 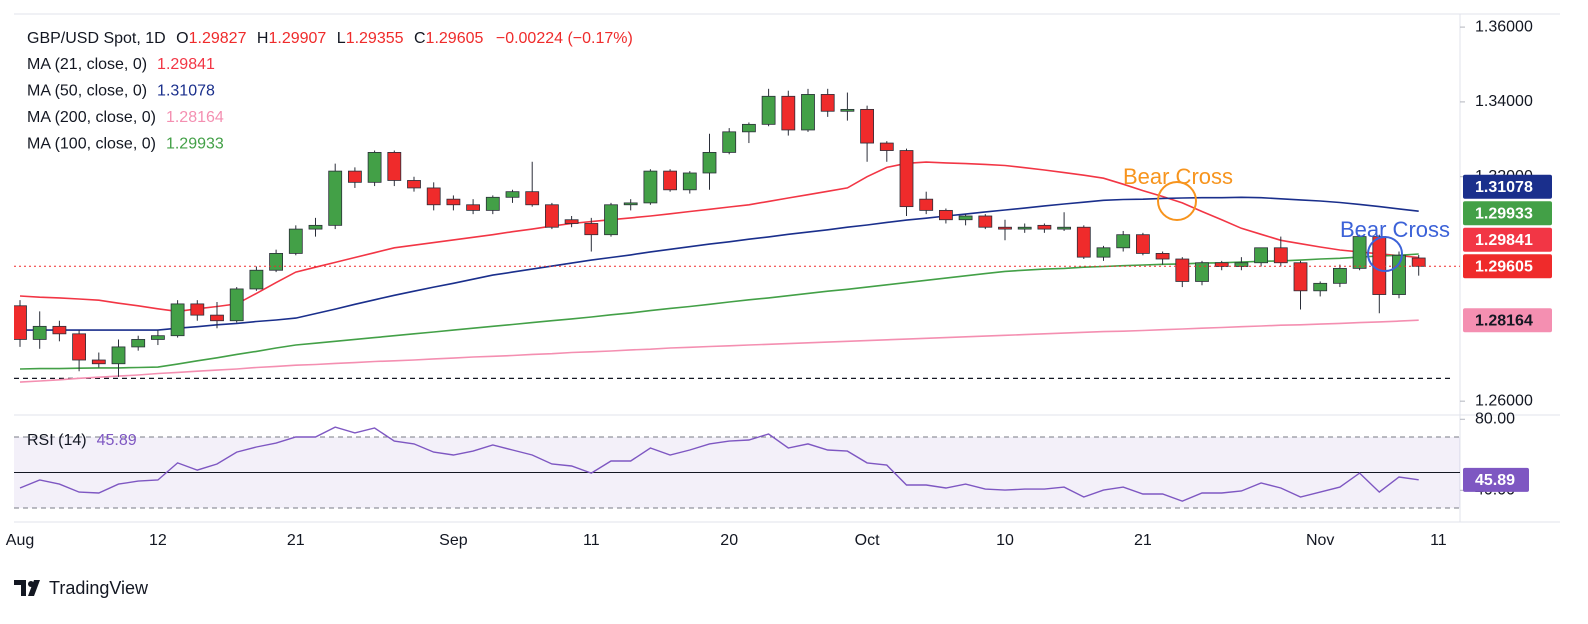 What do you see at coordinates (867, 540) in the screenshot?
I see `x-tick-label: Oct` at bounding box center [867, 540].